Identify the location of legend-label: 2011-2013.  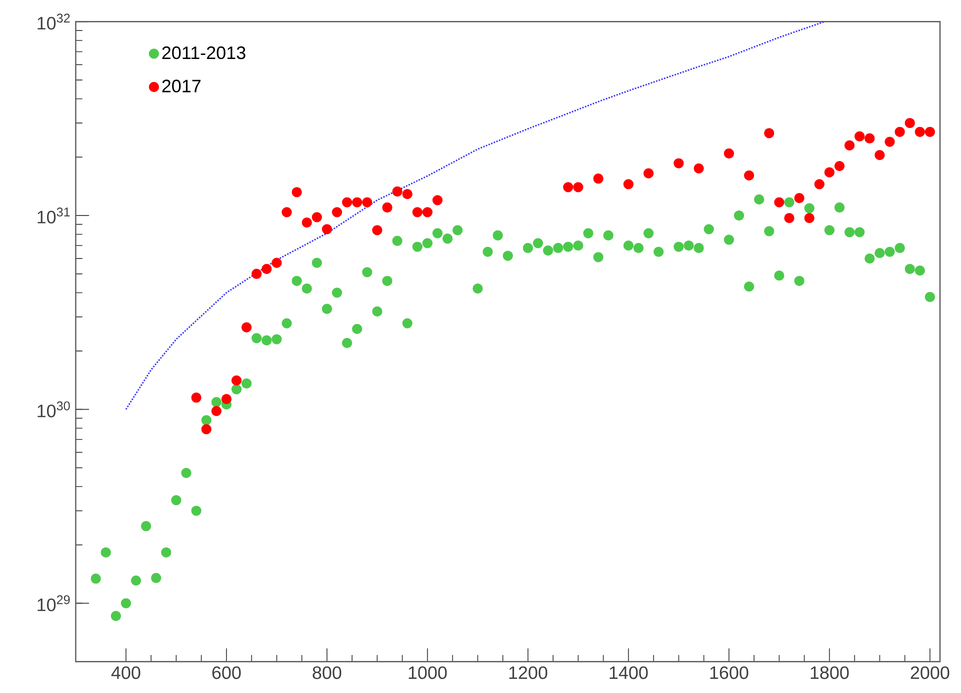
(204, 53).